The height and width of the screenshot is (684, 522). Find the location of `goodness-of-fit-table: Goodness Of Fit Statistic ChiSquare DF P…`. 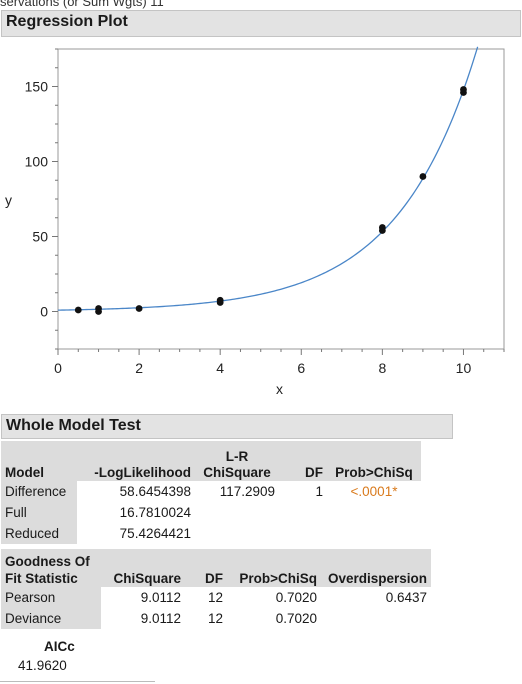

goodness-of-fit-table: Goodness Of Fit Statistic ChiSquare DF P… is located at coordinates (216, 589).